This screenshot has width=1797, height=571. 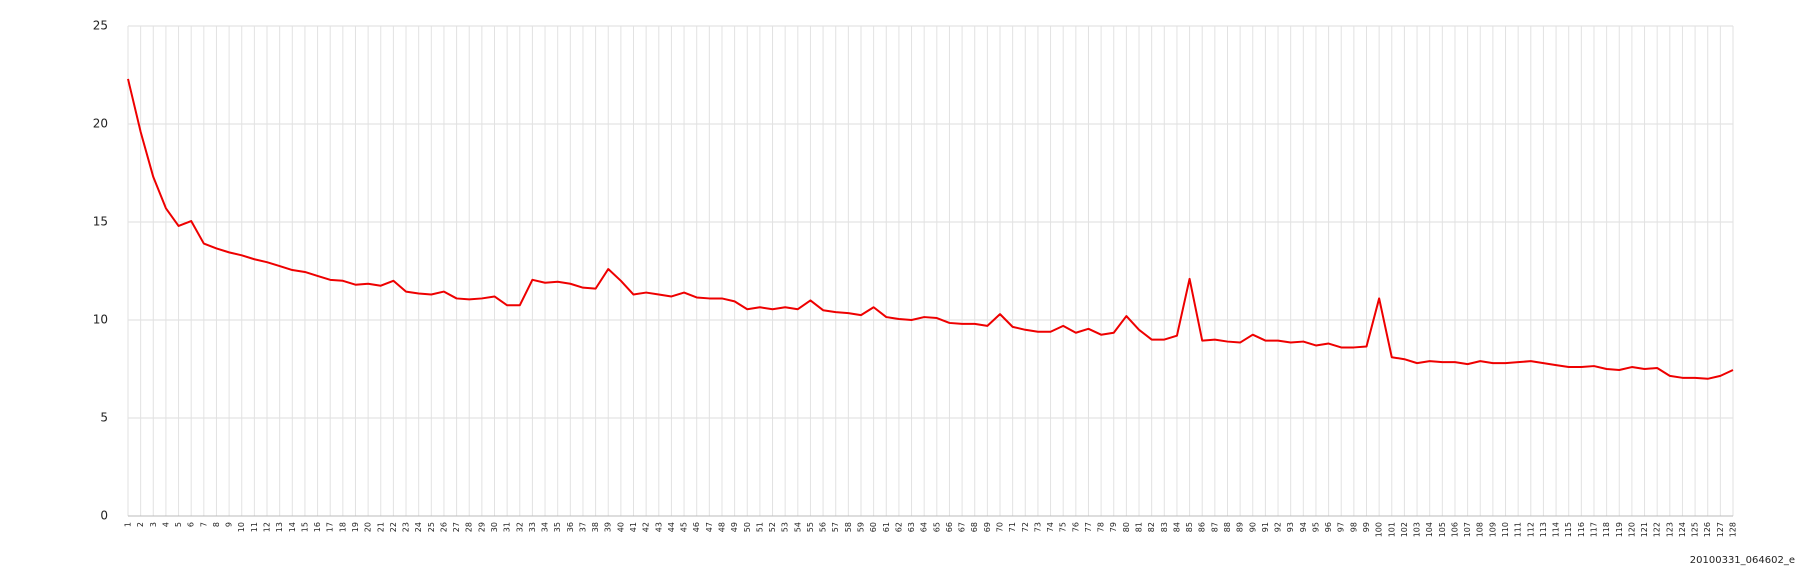 What do you see at coordinates (823, 527) in the screenshot?
I see `x-tick-label: 56` at bounding box center [823, 527].